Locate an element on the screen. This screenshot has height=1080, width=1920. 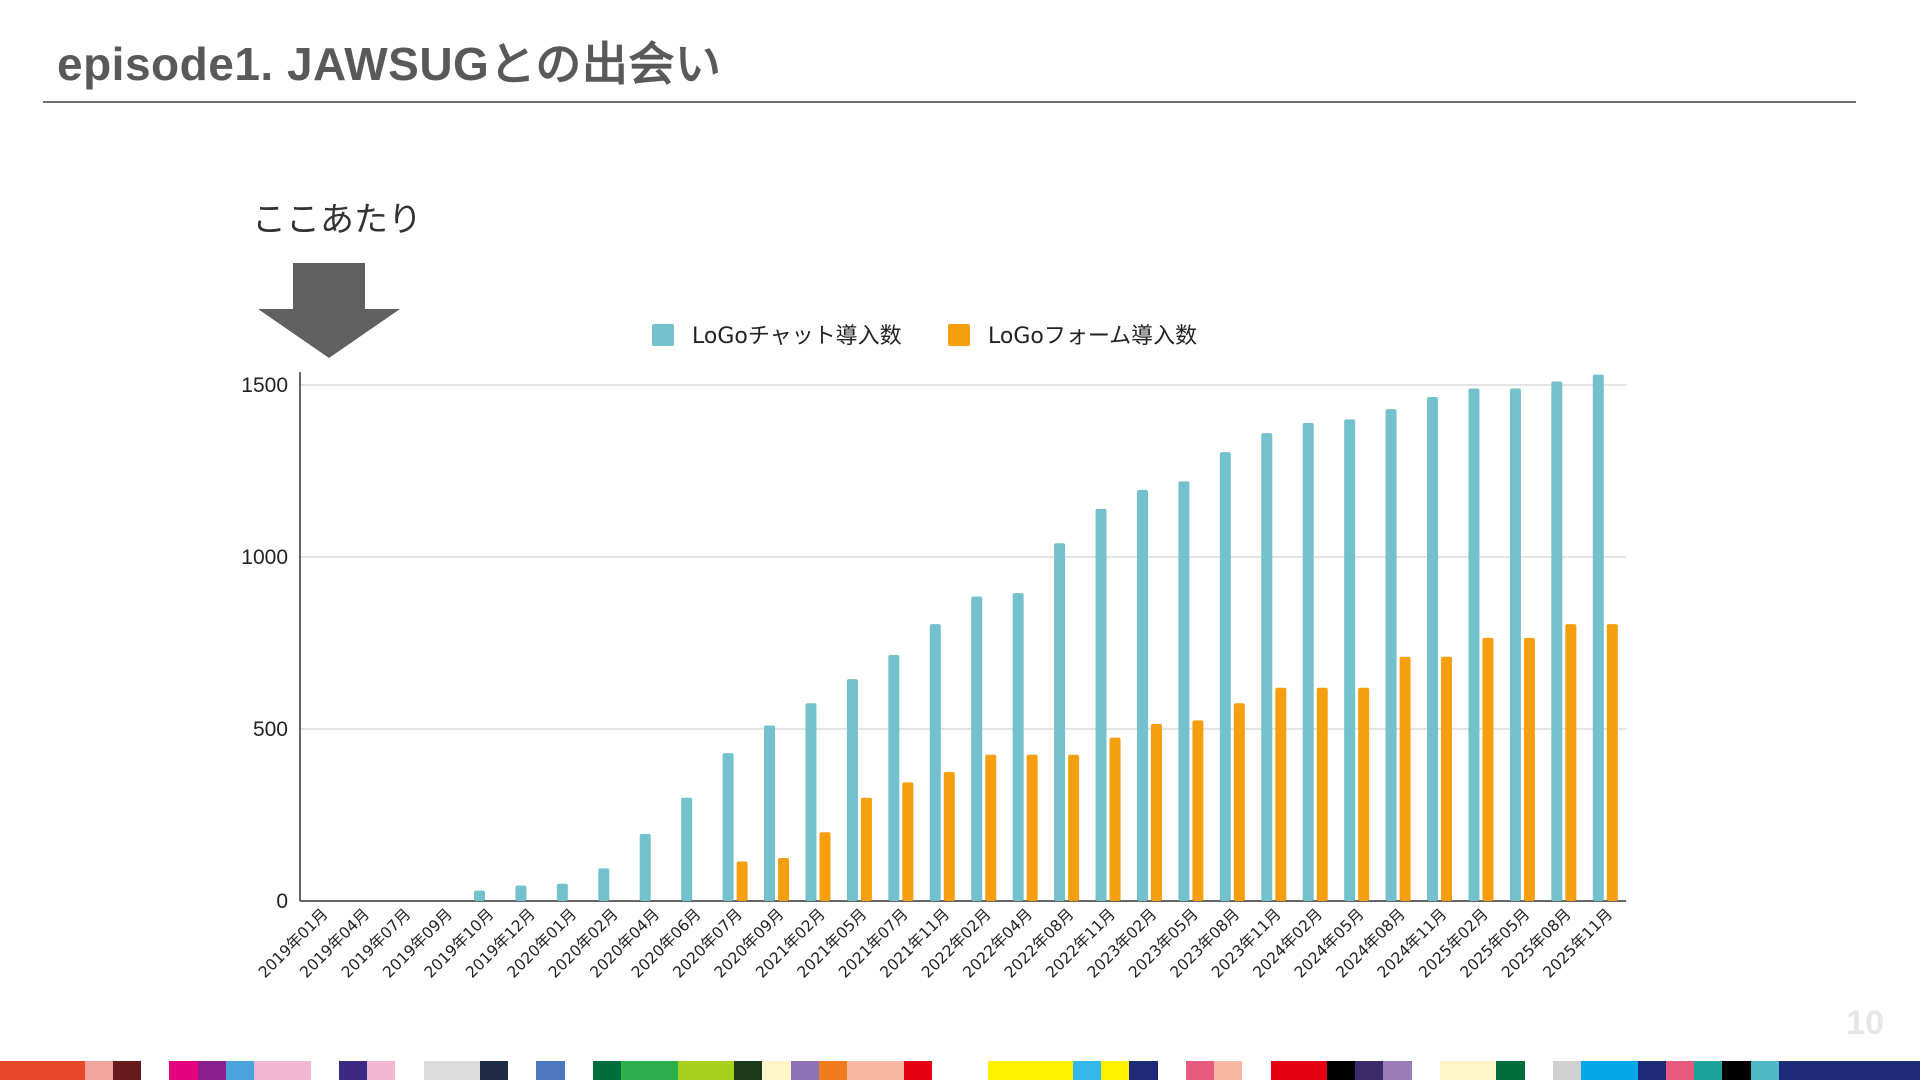
legend-label: LoGoフォーム導入数 is located at coordinates (1092, 336).